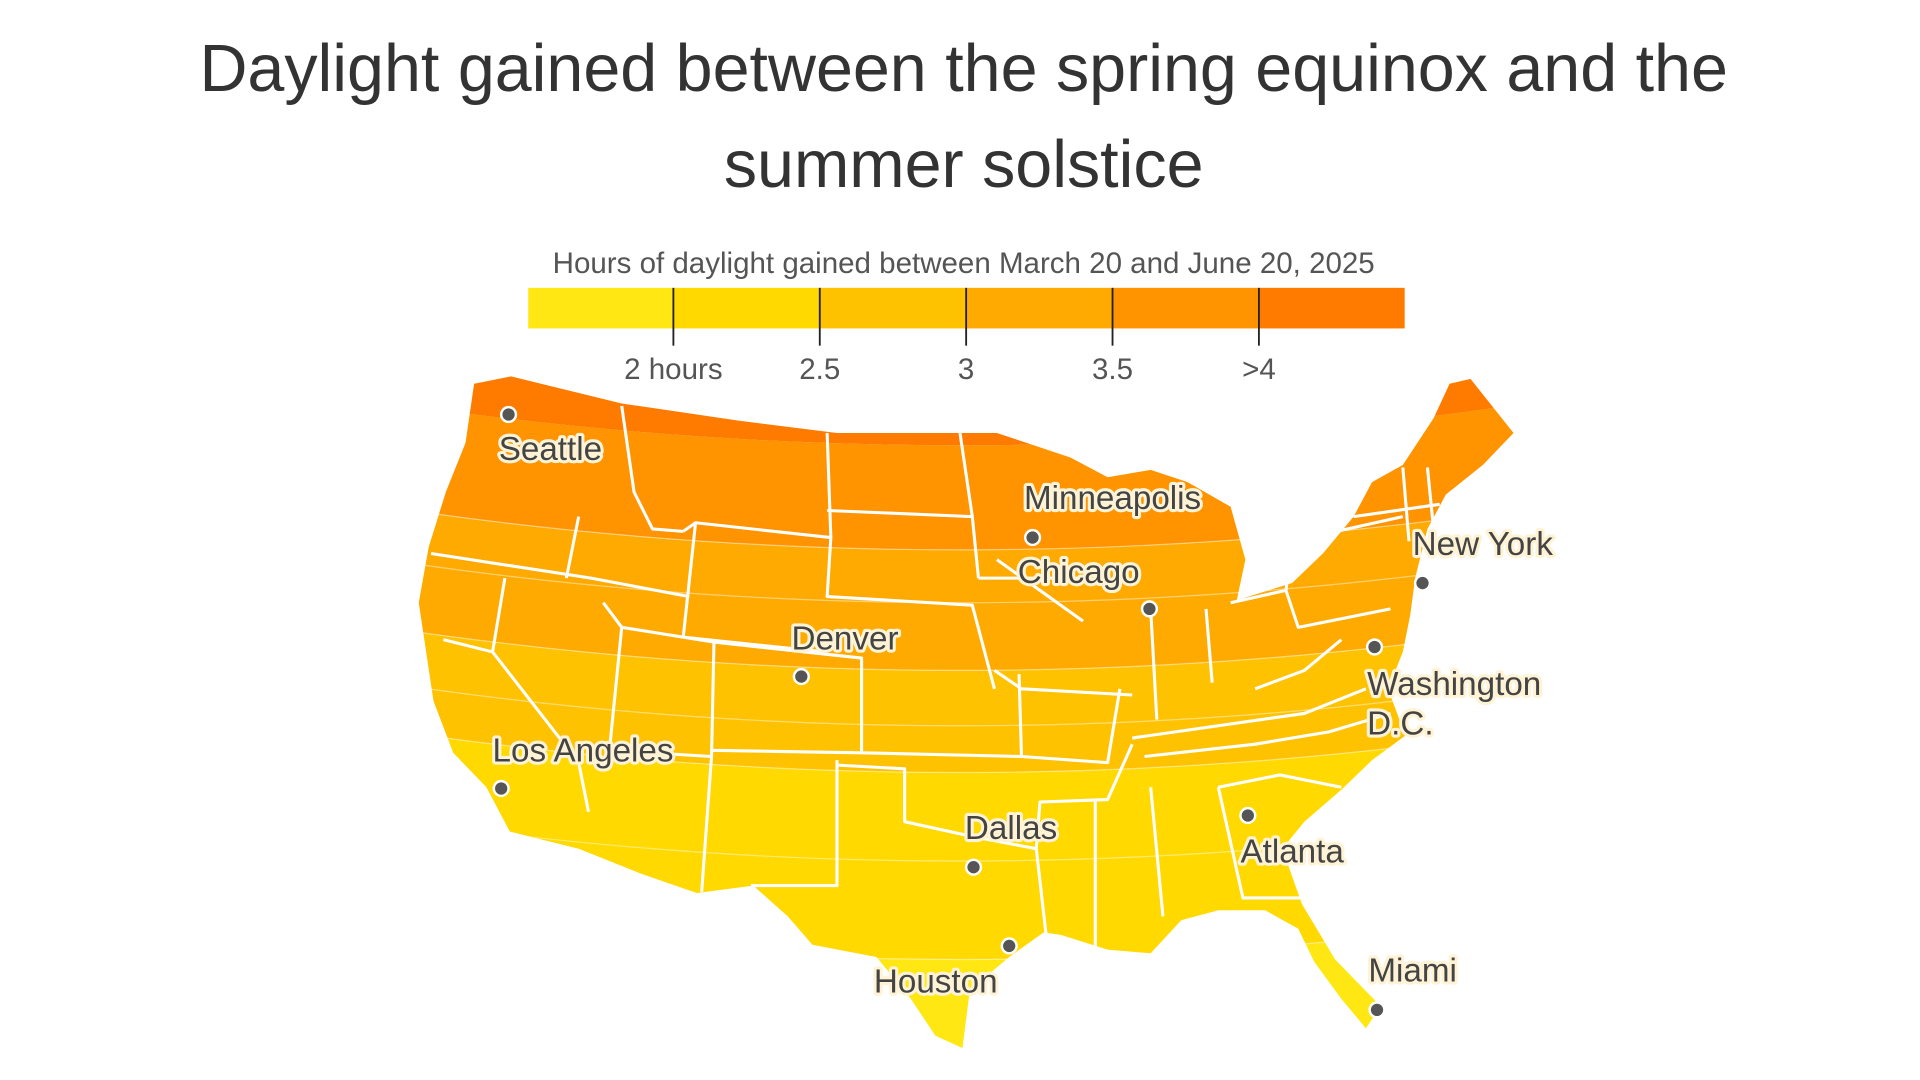 This screenshot has width=1920, height=1080. What do you see at coordinates (844, 638) in the screenshot?
I see `city-label-denver: Denver` at bounding box center [844, 638].